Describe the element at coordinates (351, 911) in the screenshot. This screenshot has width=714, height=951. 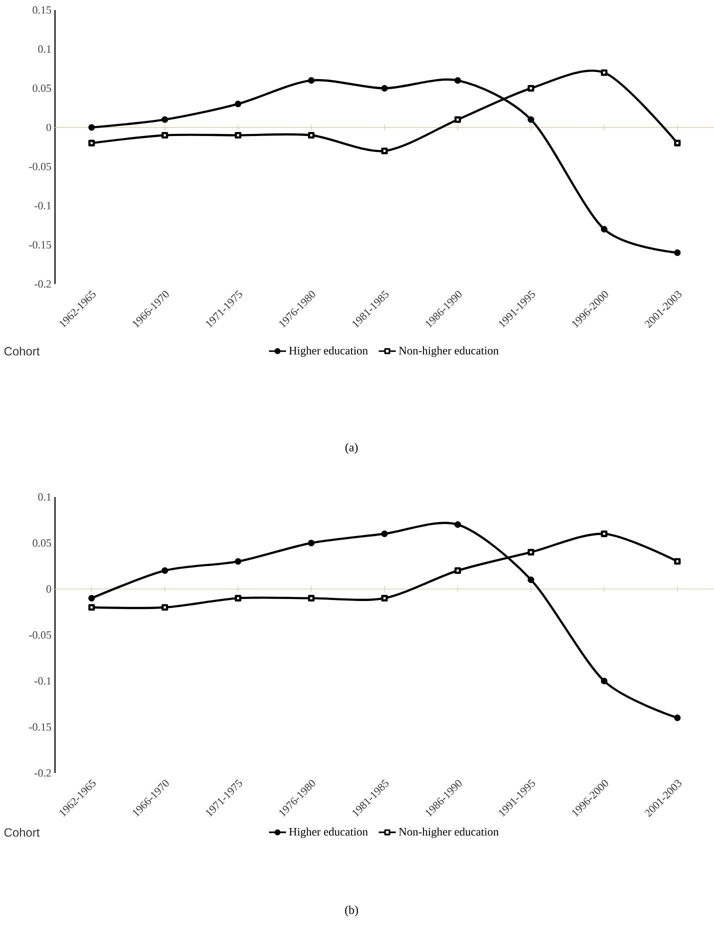
I see `text: (b)` at that location.